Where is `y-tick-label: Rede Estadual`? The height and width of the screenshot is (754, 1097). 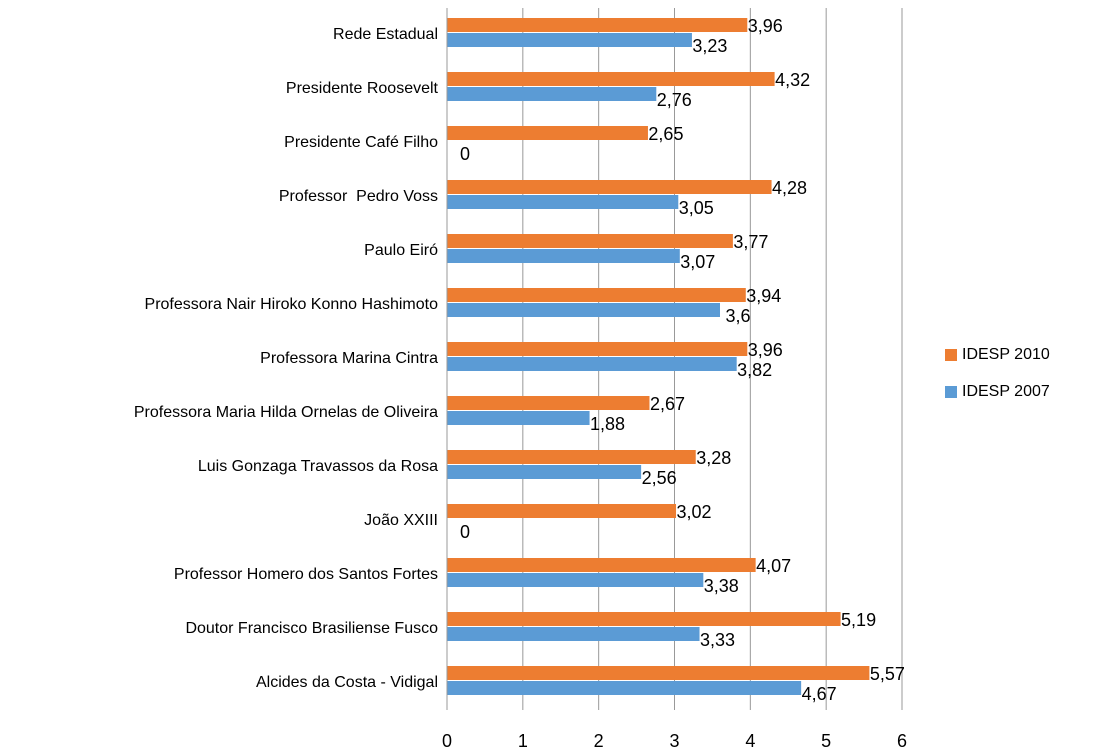 y-tick-label: Rede Estadual is located at coordinates (385, 34).